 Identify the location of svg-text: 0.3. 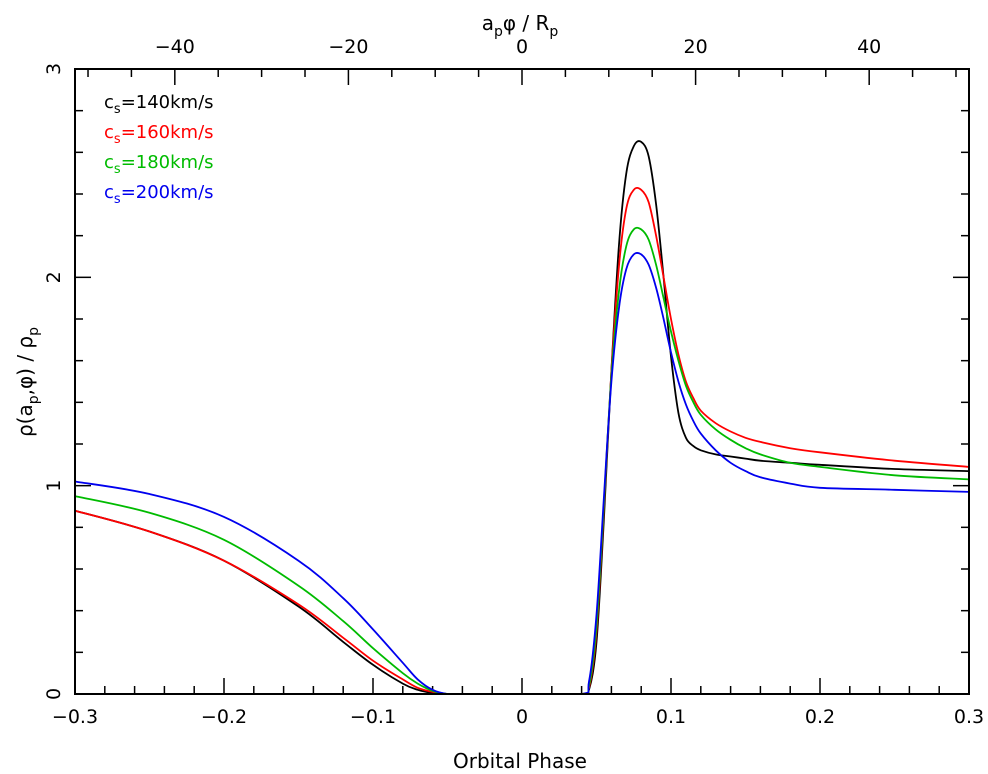
(969, 717).